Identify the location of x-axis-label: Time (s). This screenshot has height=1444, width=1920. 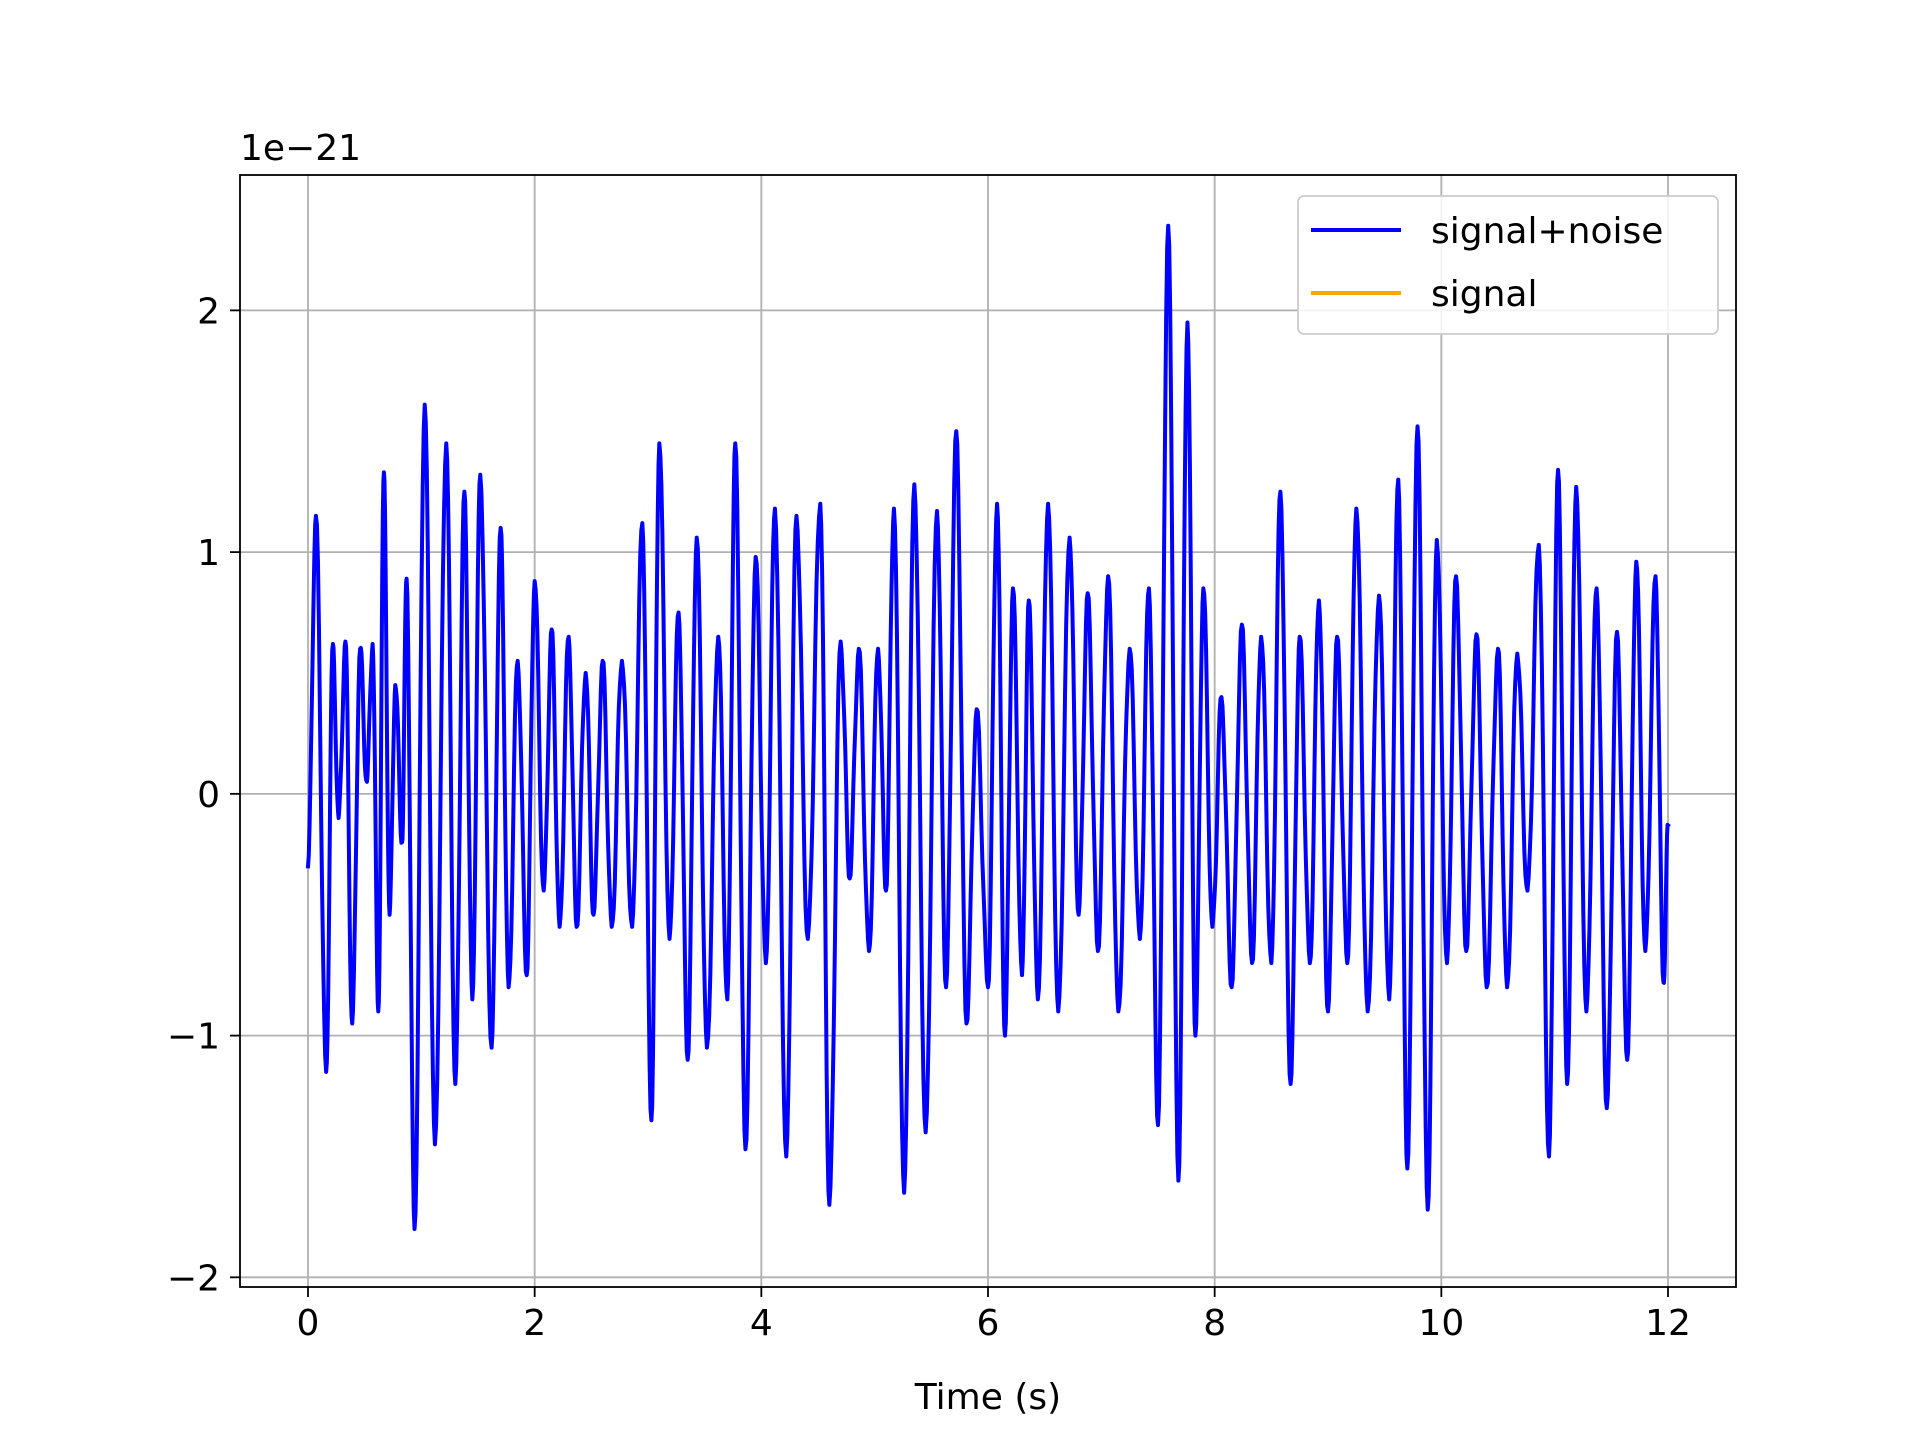
(987, 1397).